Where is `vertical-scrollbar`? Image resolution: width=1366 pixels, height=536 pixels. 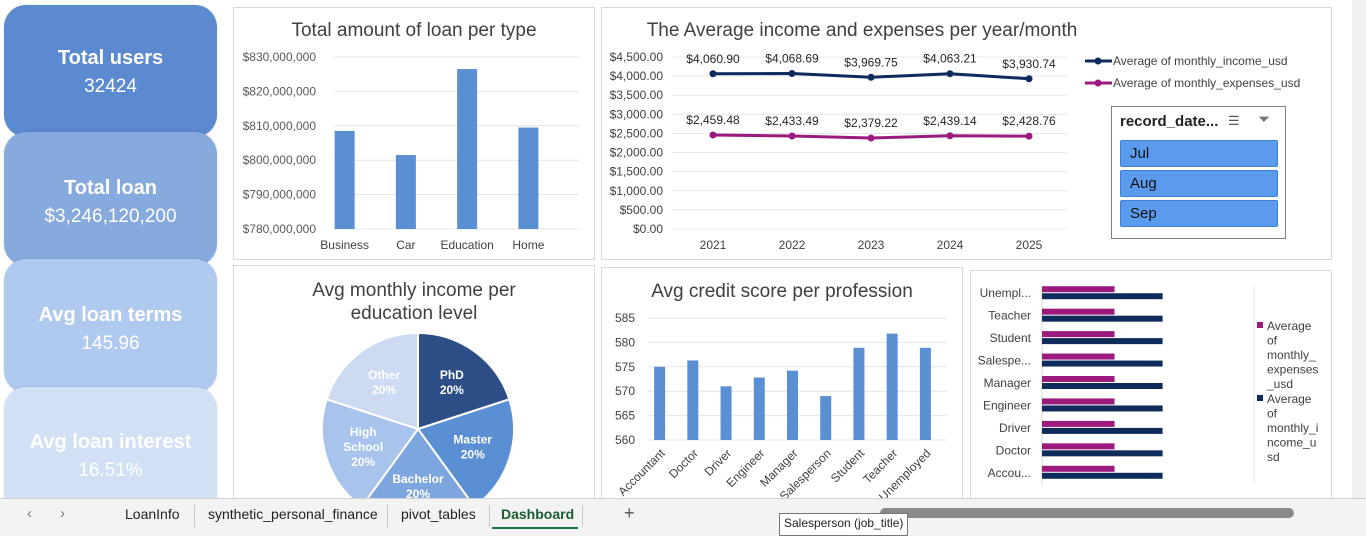 vertical-scrollbar is located at coordinates (1359, 249).